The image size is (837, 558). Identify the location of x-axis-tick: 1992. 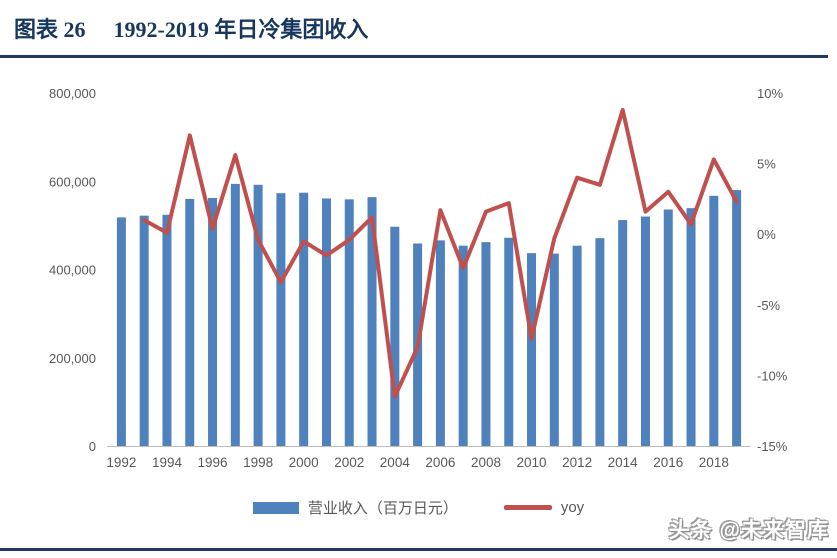
(121, 462).